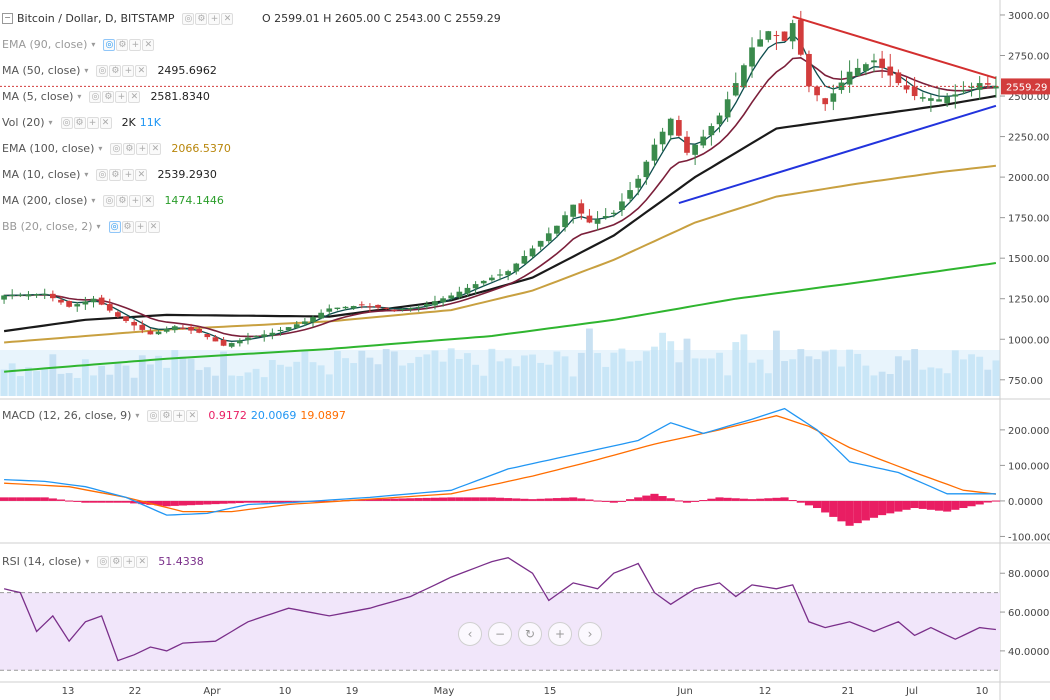  What do you see at coordinates (173, 415) in the screenshot?
I see `macd-controls: ◎ ⚙ + ✕` at bounding box center [173, 415].